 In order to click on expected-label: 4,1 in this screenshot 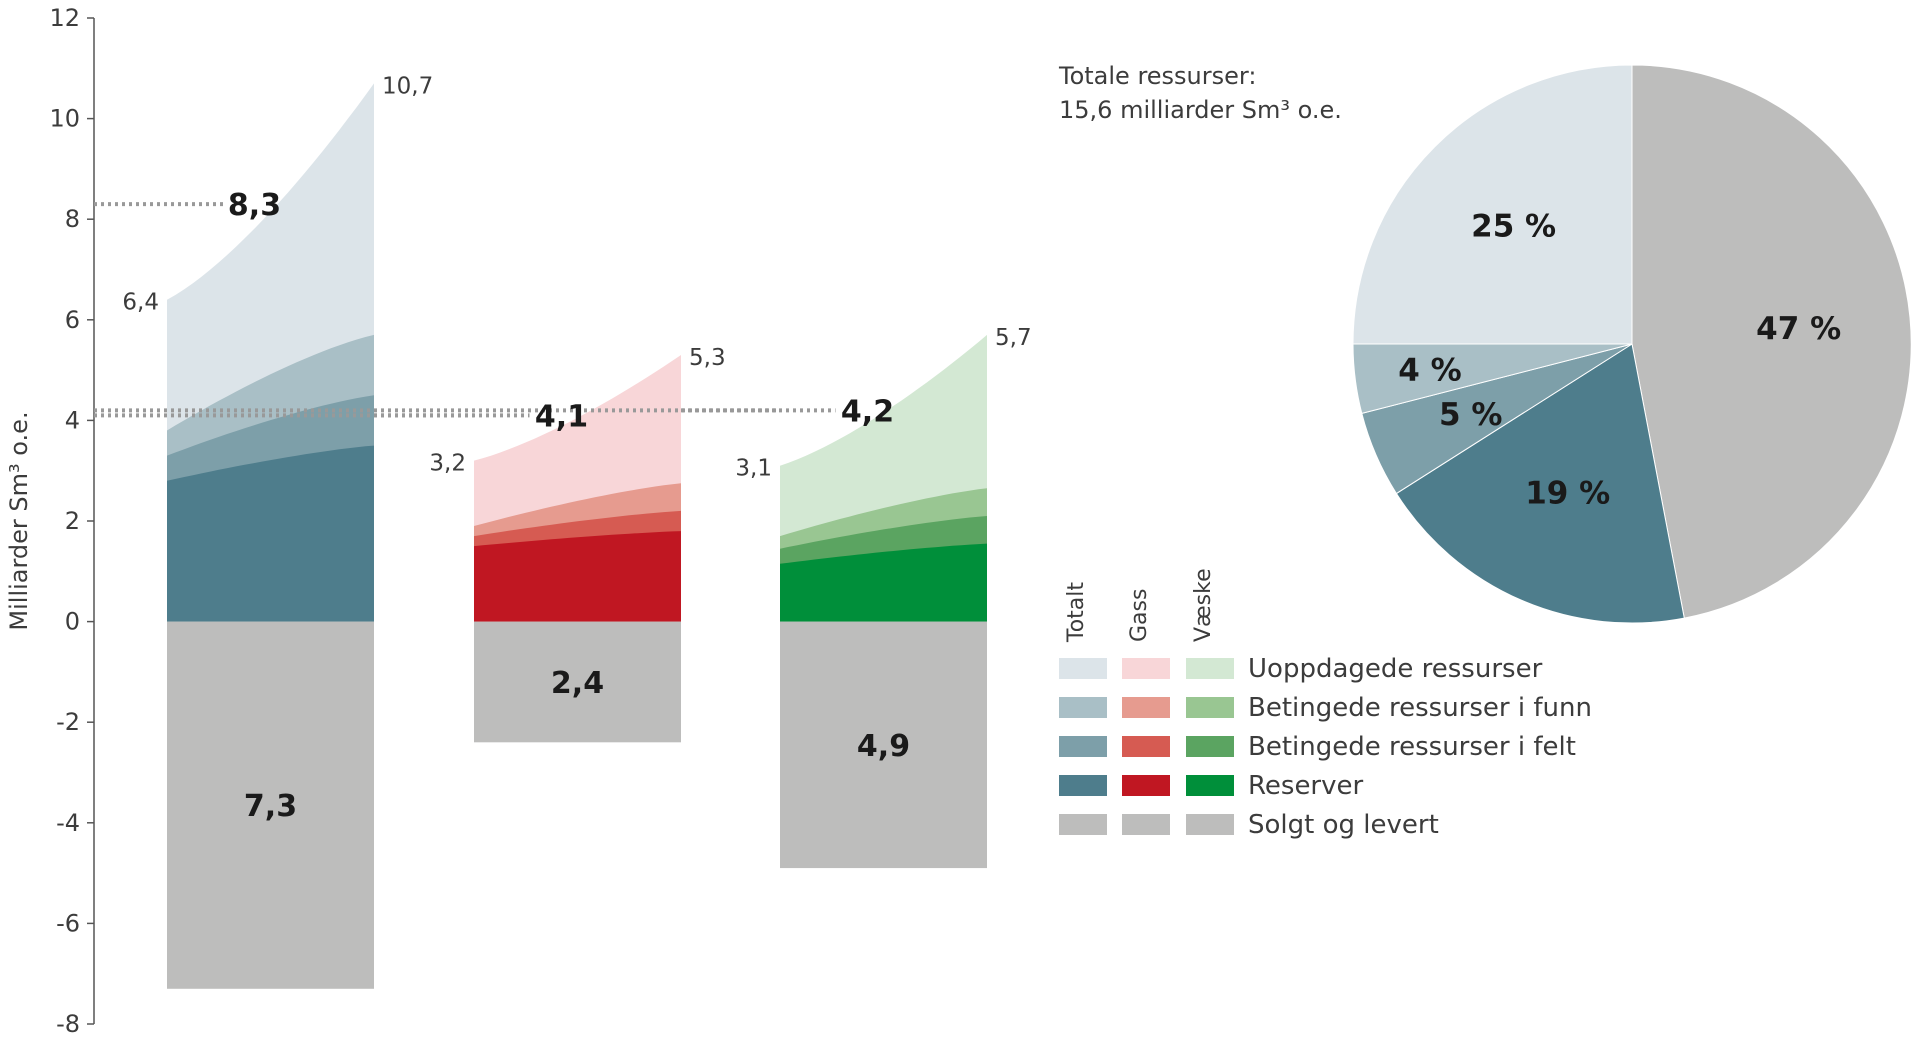, I will do `click(561, 416)`.